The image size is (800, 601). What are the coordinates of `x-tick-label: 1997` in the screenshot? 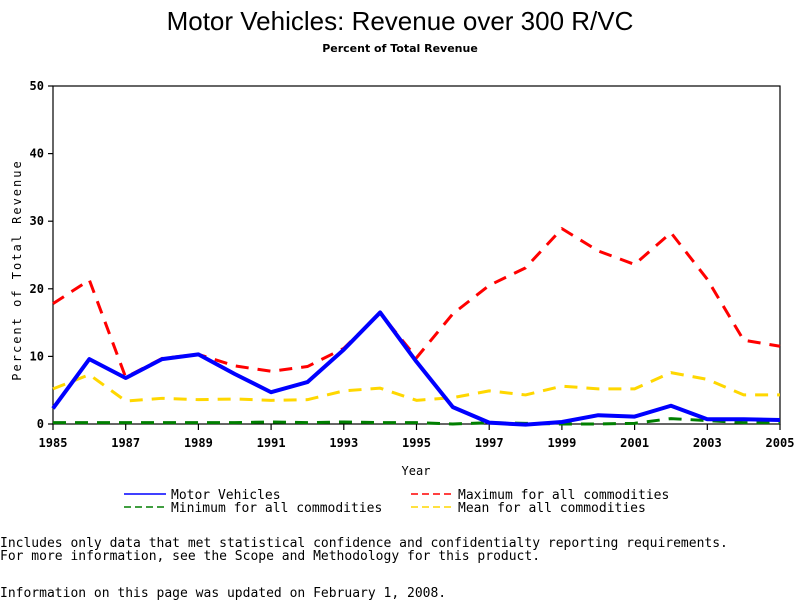 It's located at (489, 443).